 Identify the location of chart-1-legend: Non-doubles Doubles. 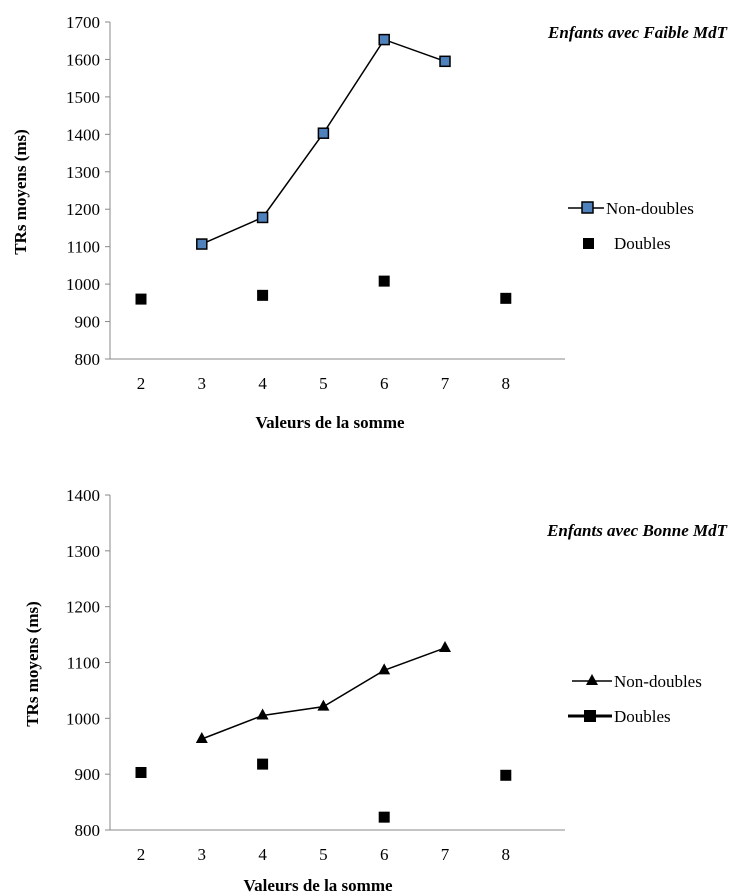
(631, 226).